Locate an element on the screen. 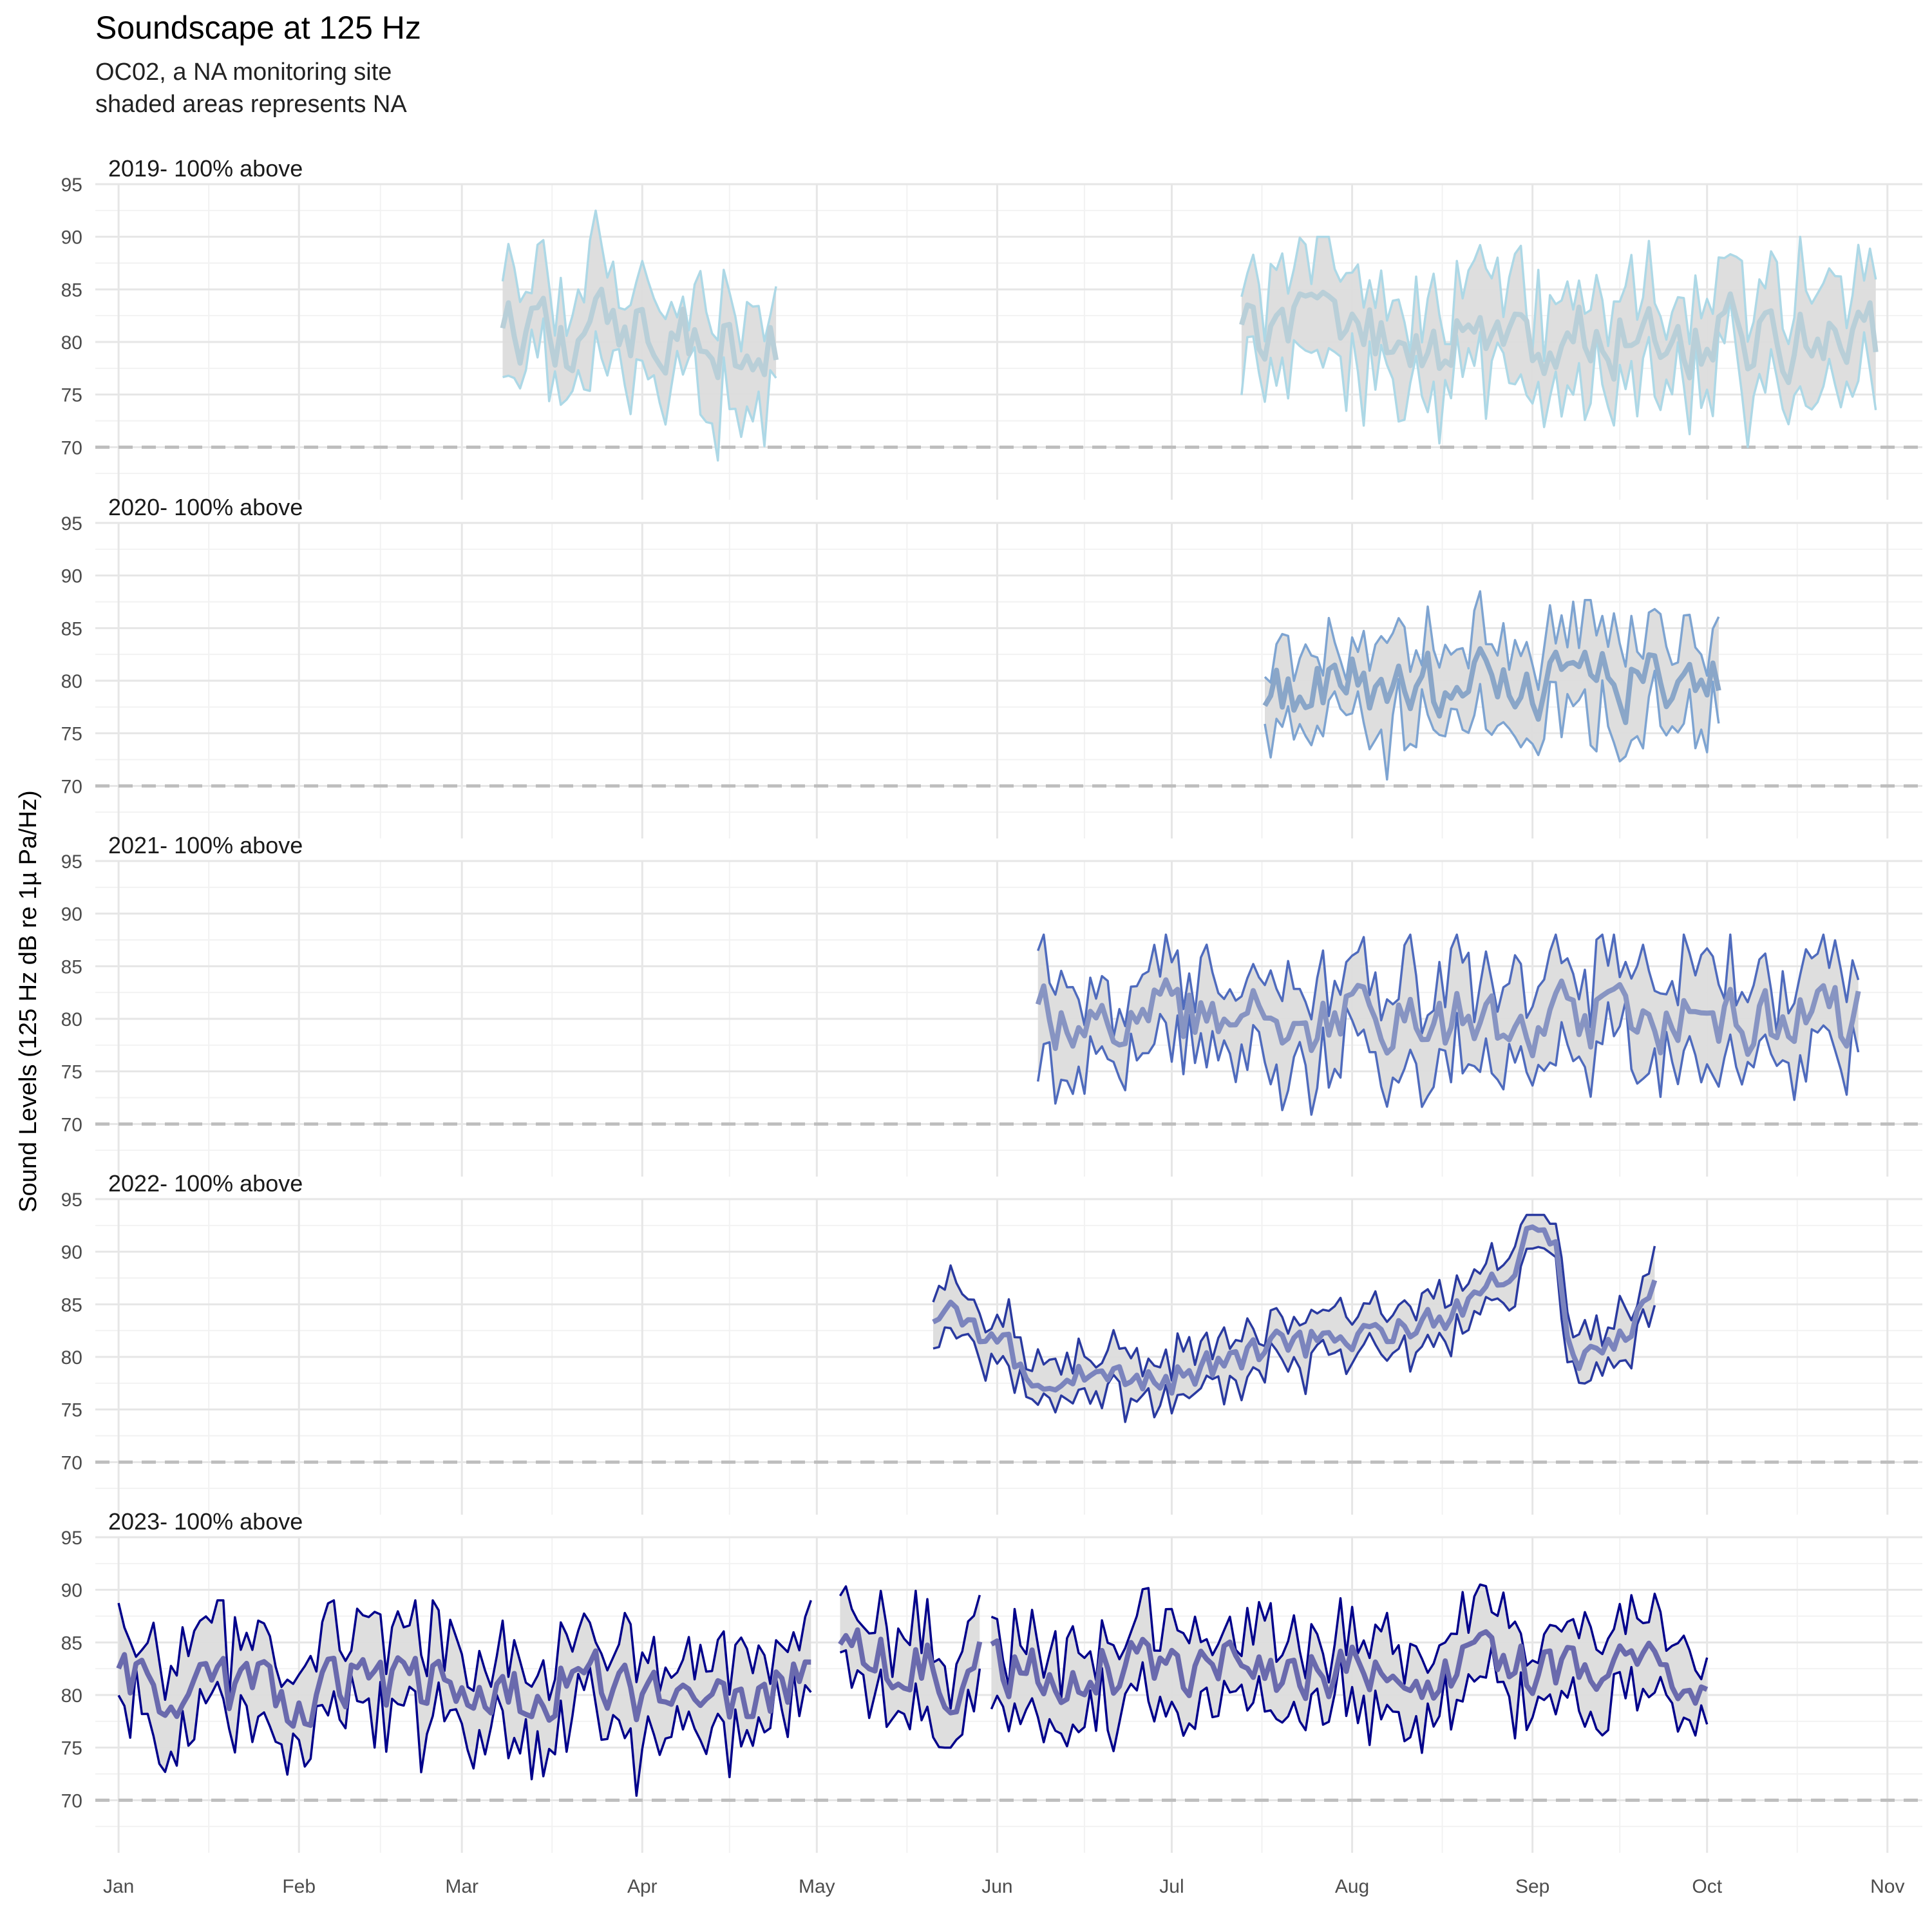 This screenshot has height=1932, width=1932. facet-label: 2020- 100% above is located at coordinates (206, 507).